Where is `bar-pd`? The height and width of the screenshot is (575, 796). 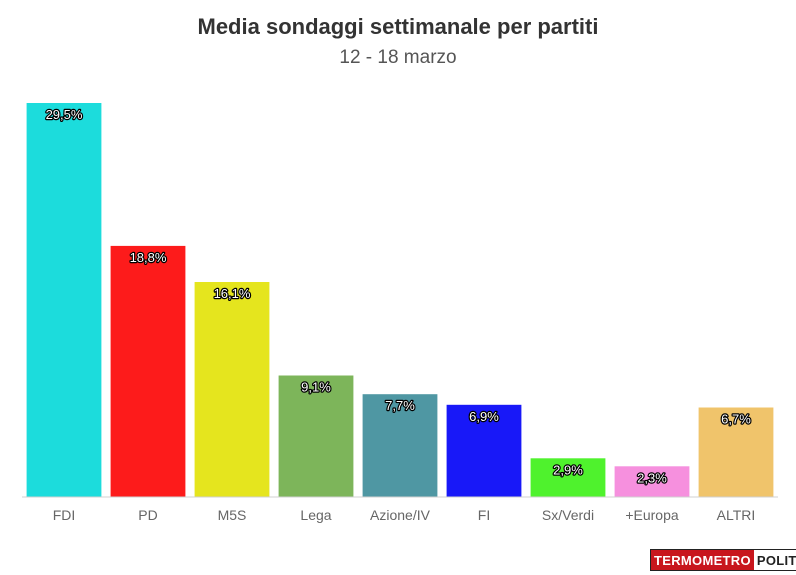
bar-pd is located at coordinates (148, 371).